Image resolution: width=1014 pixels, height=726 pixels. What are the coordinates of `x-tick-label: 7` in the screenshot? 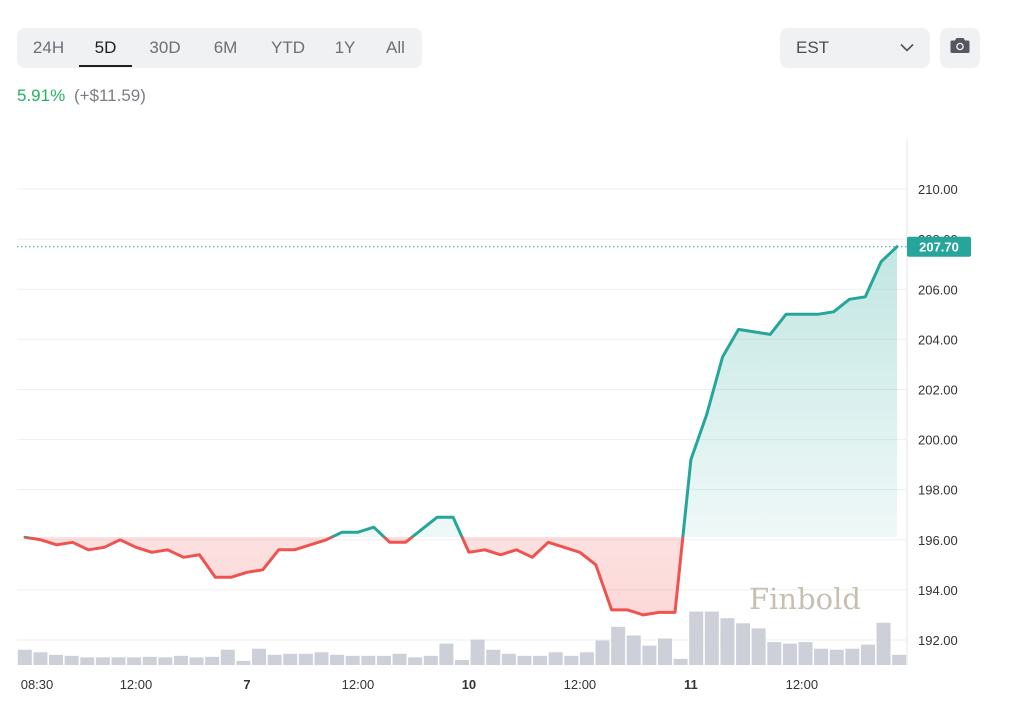 It's located at (246, 684).